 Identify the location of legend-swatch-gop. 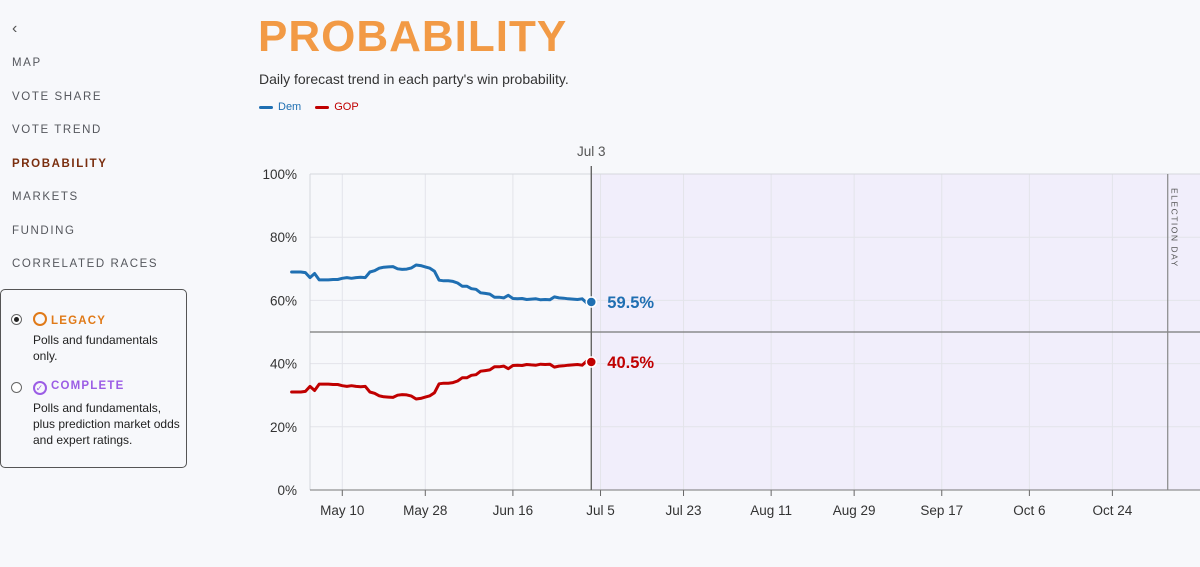
(322, 107).